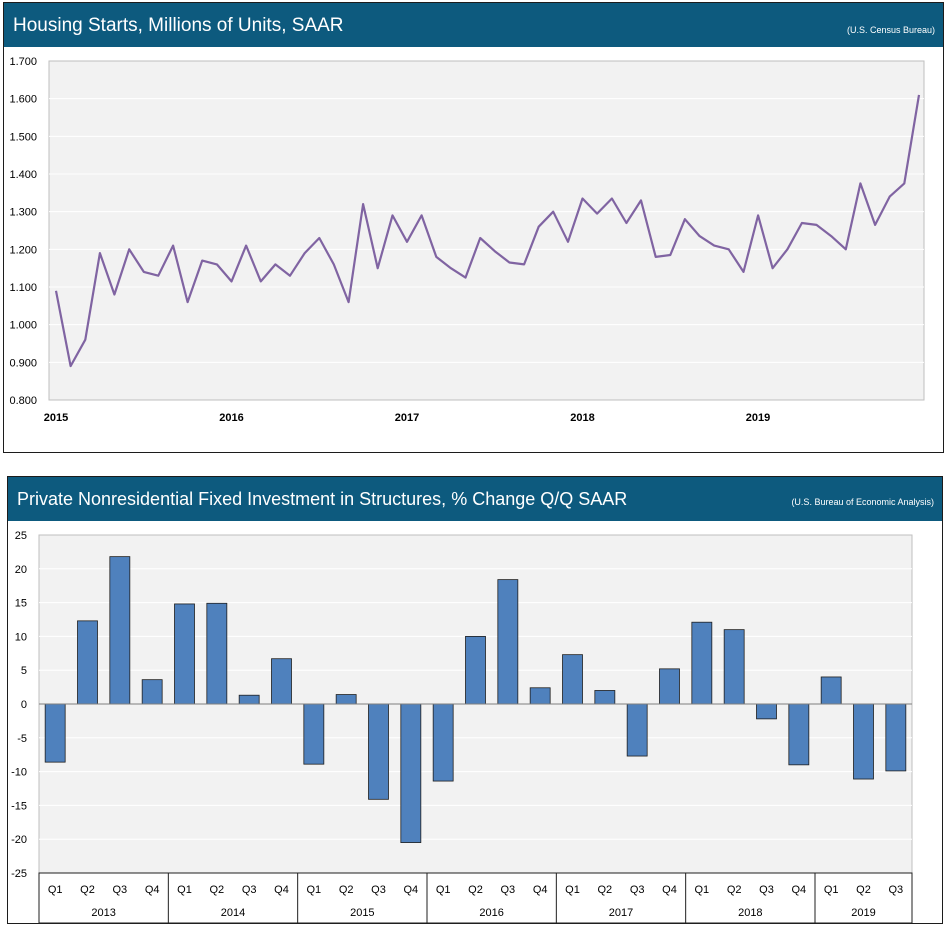  Describe the element at coordinates (21, 536) in the screenshot. I see `y-tick-label: 25` at that location.